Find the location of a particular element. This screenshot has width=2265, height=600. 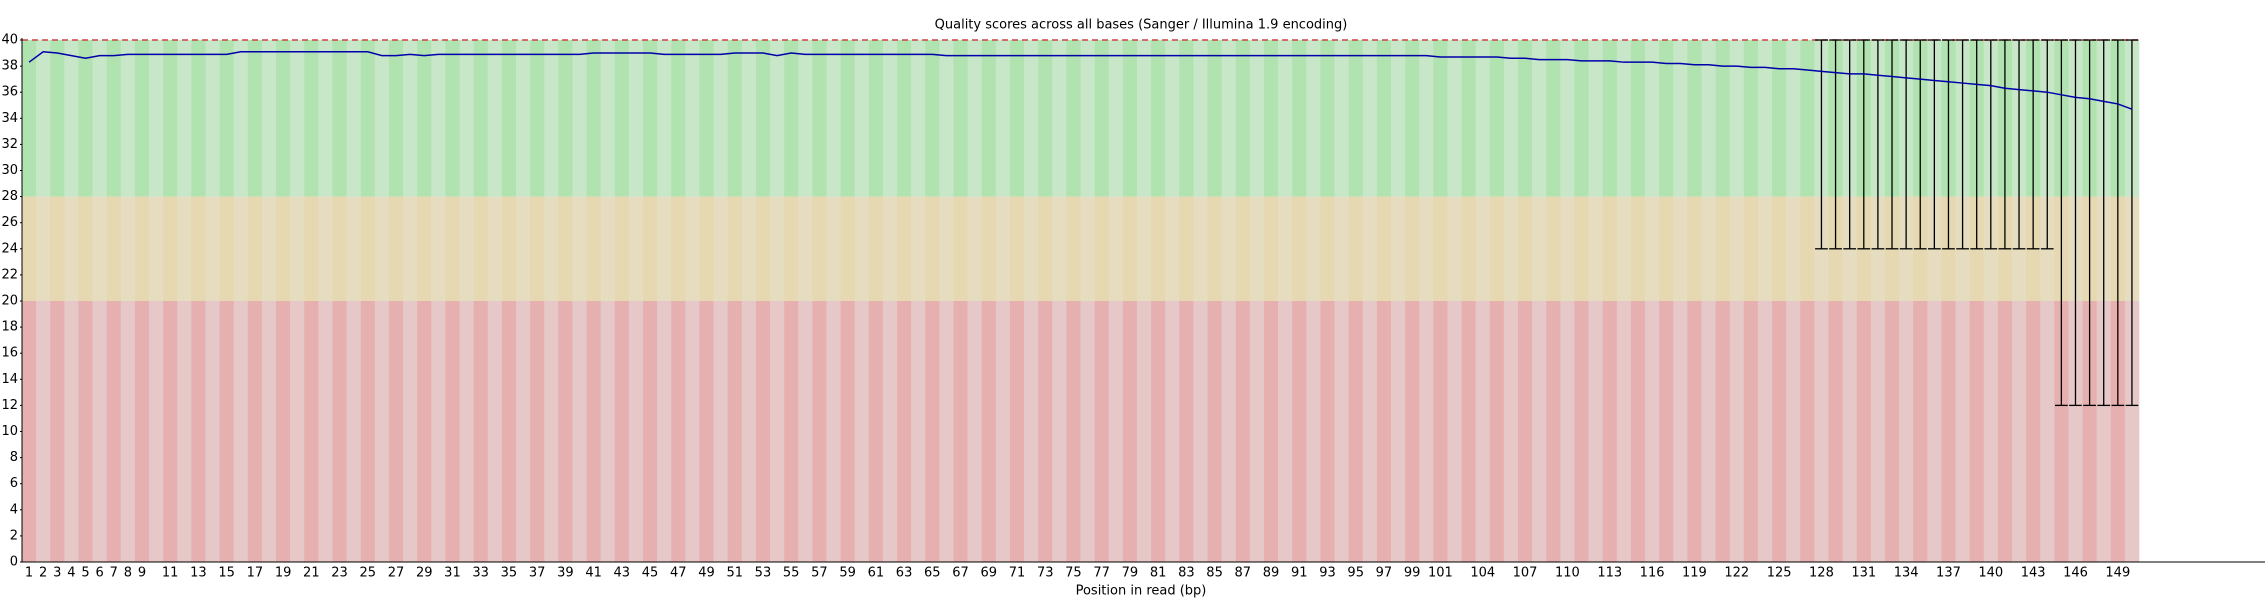

y-tick-label: 14 is located at coordinates (9, 379).